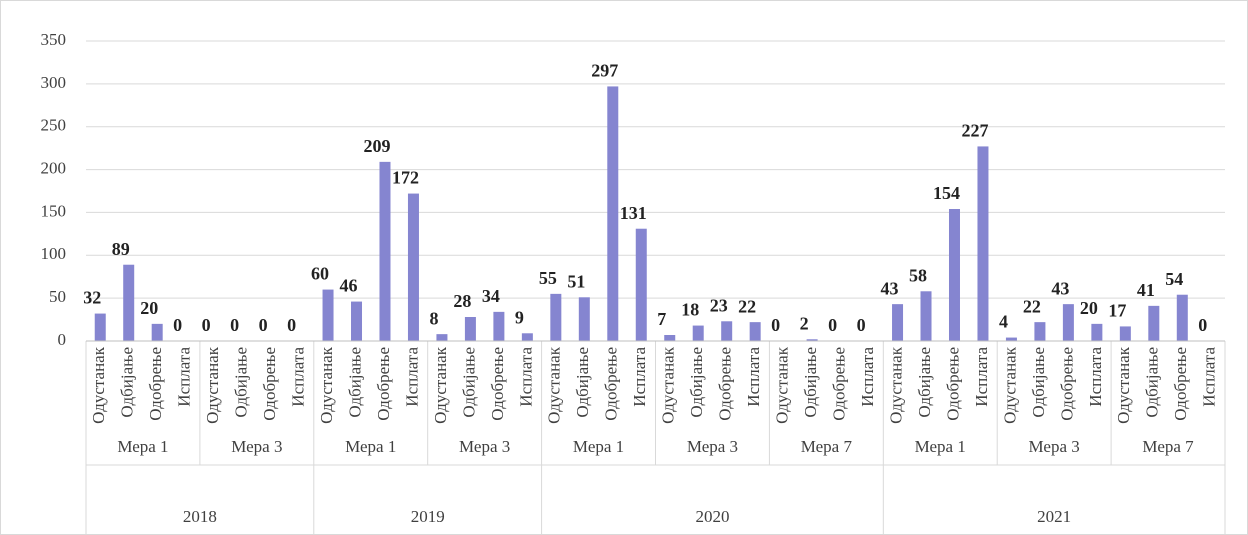 This screenshot has width=1248, height=535. I want to click on year-label: 2019, so click(428, 516).